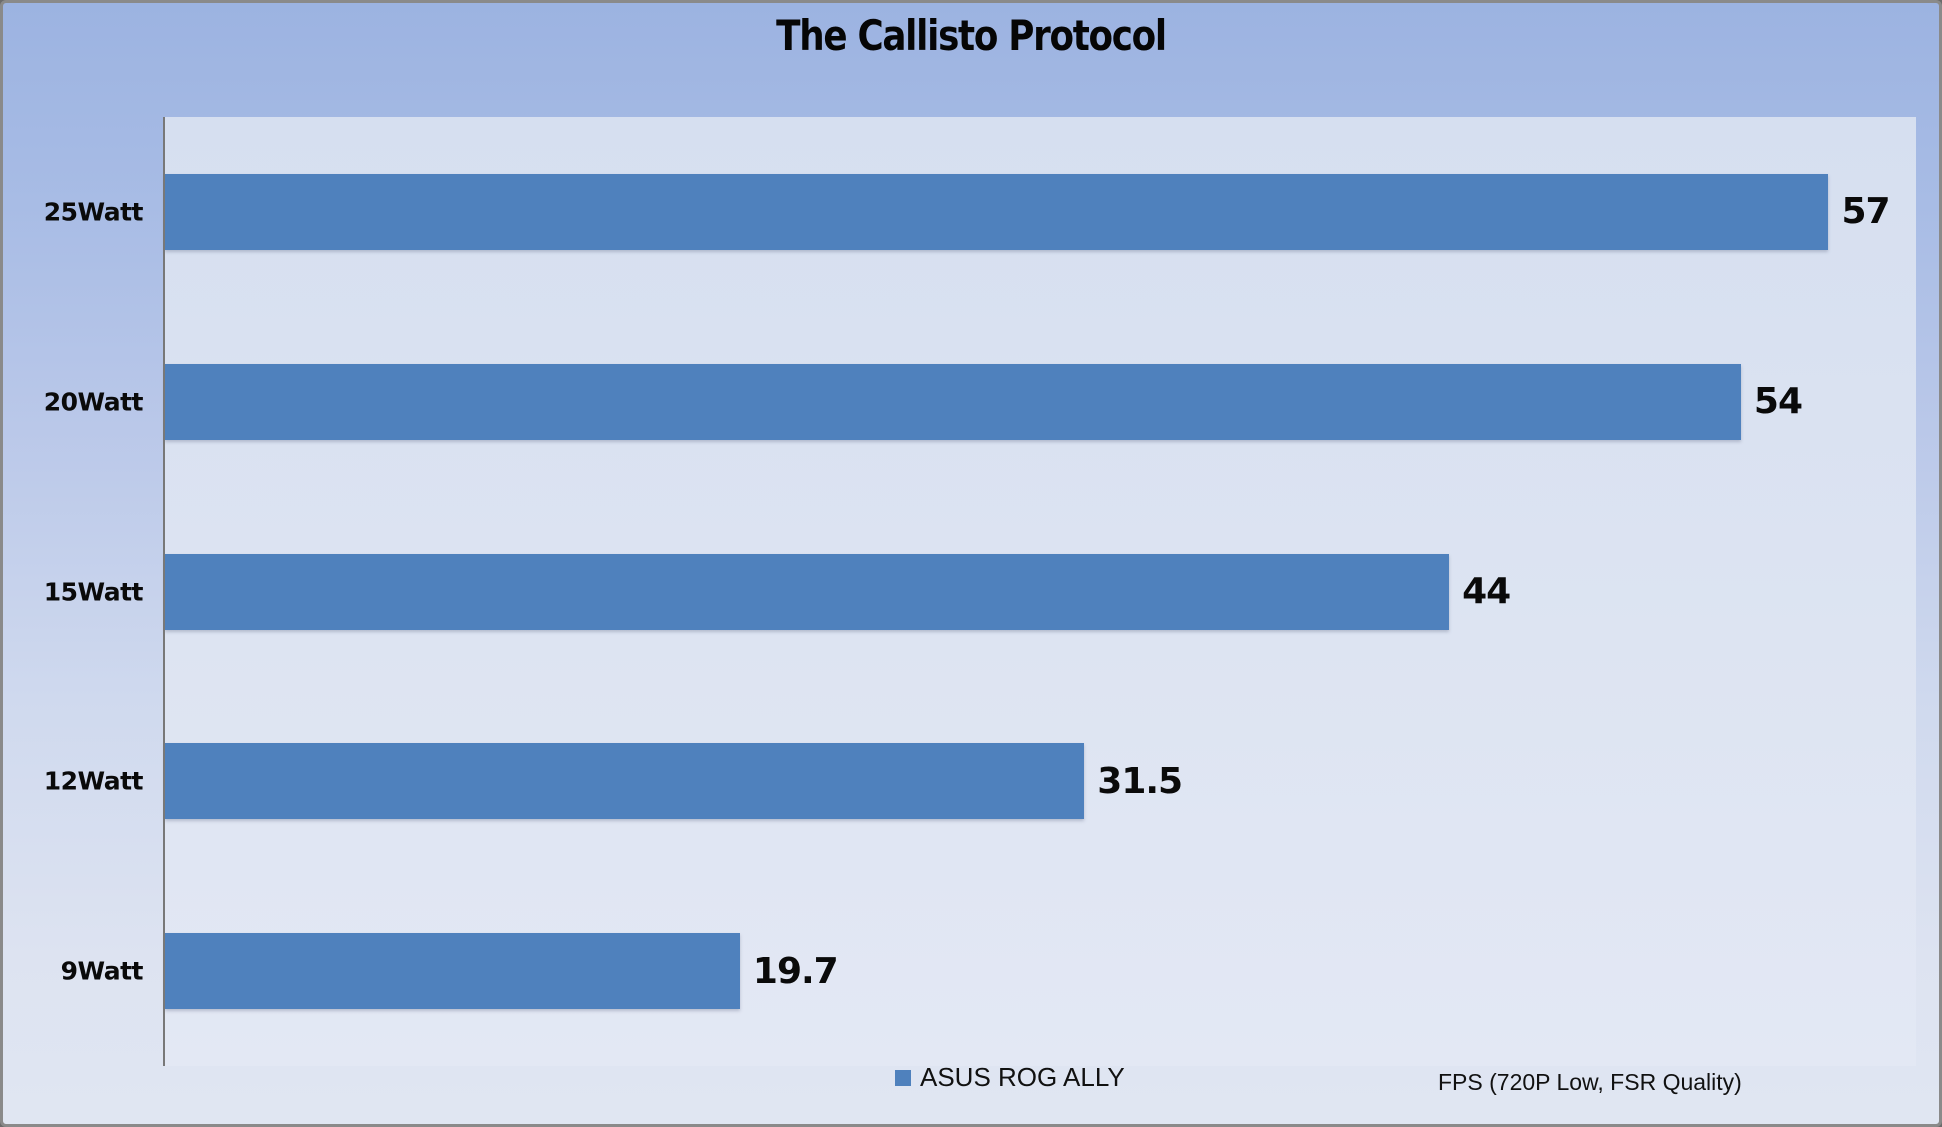 Image resolution: width=1942 pixels, height=1127 pixels. I want to click on y-axis-line, so click(164, 591).